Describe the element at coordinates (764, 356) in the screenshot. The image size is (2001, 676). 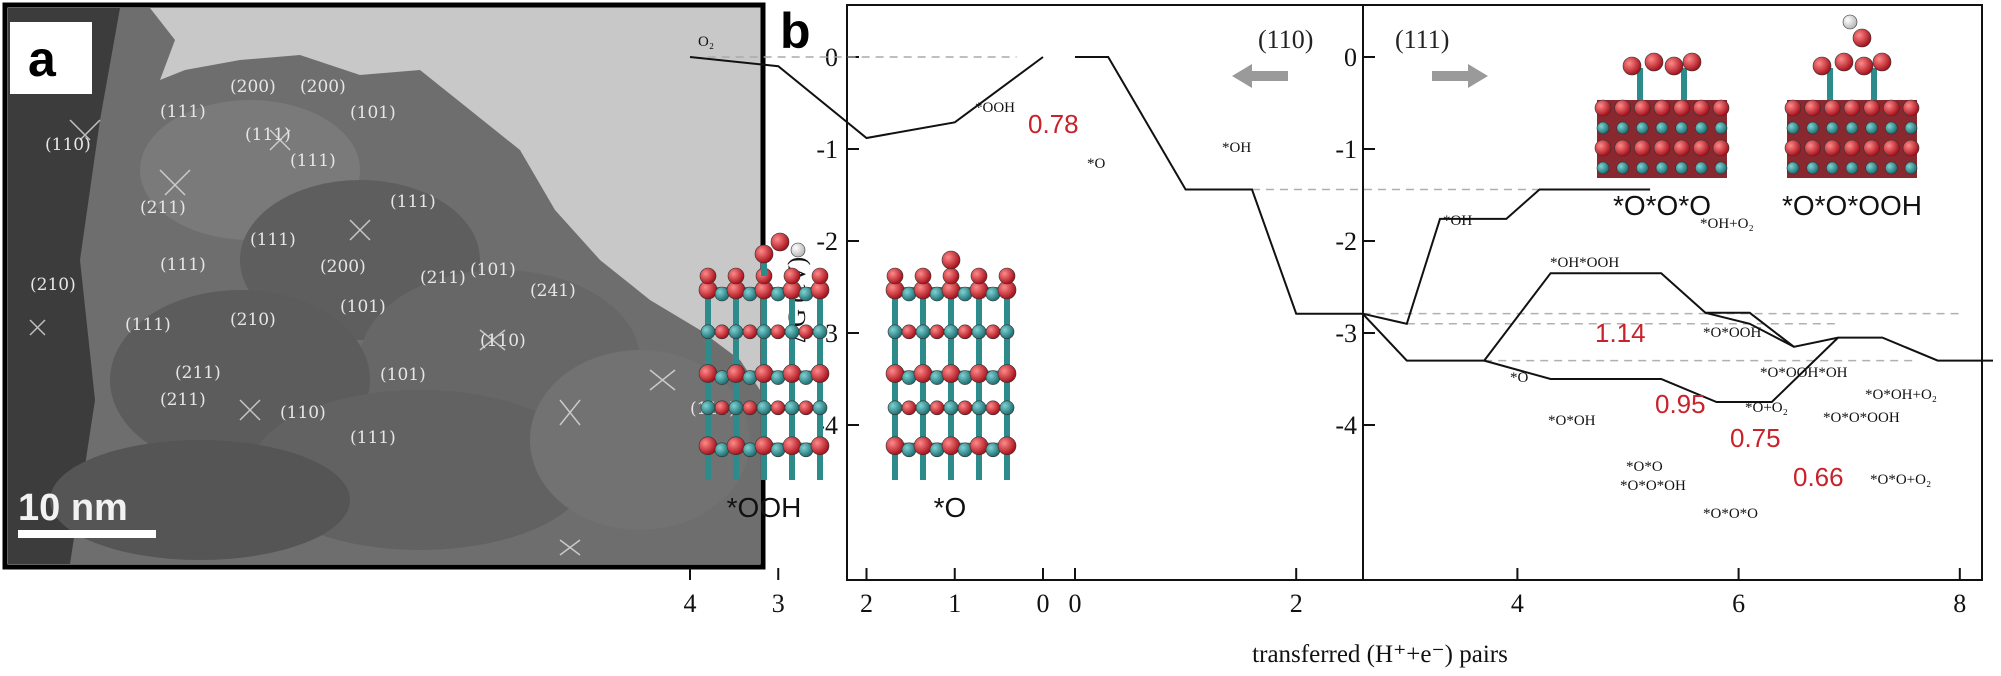
I see `structure-ooh` at that location.